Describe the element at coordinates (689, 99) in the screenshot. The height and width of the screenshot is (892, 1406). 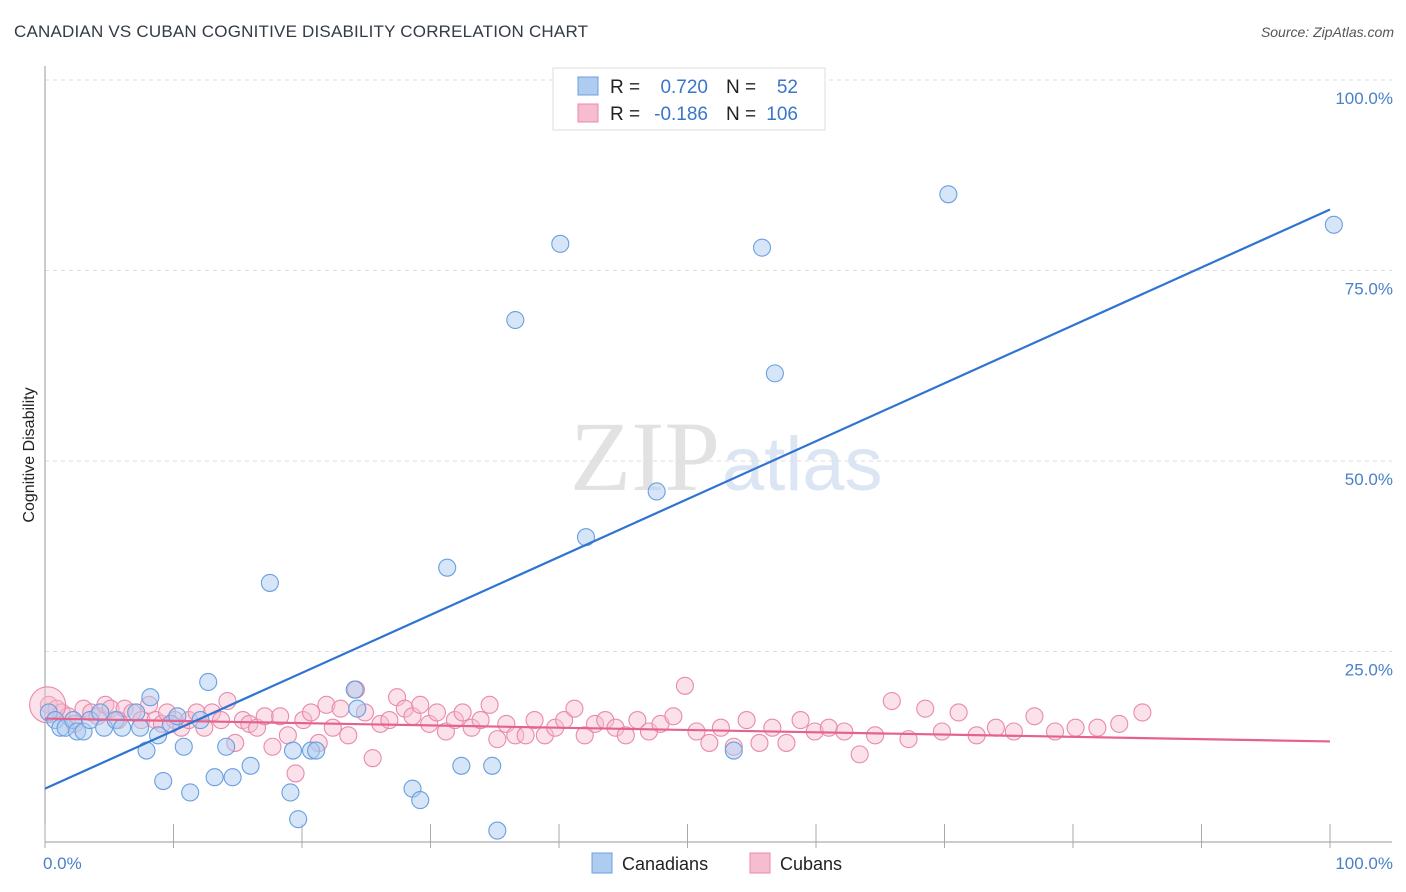
I see `stats-legend: R = 0.720 N = 52 R = -0.186 N = 106` at that location.